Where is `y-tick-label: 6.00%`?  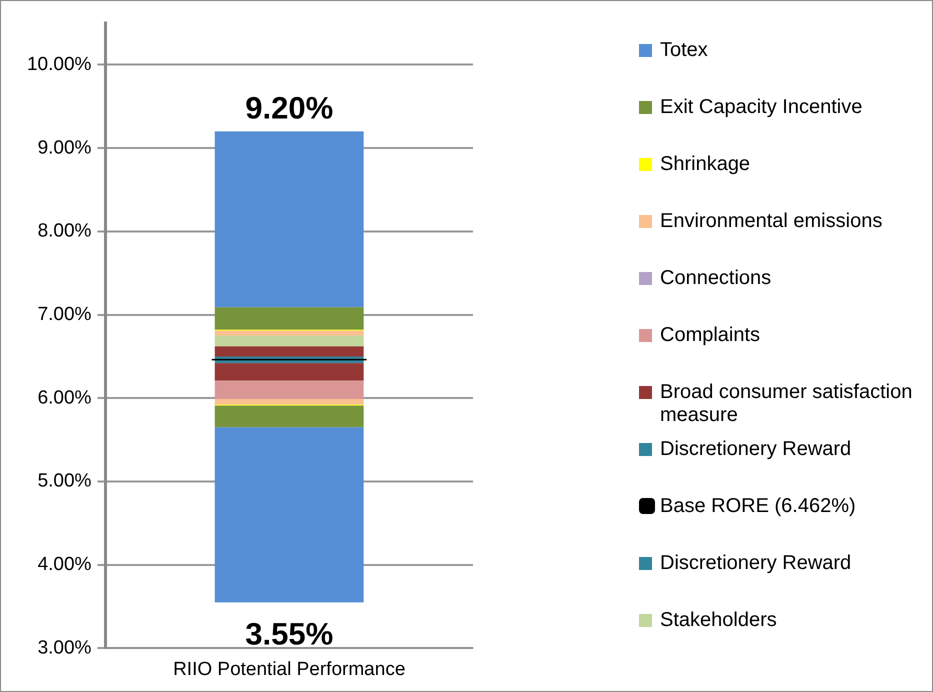
y-tick-label: 6.00% is located at coordinates (65, 397).